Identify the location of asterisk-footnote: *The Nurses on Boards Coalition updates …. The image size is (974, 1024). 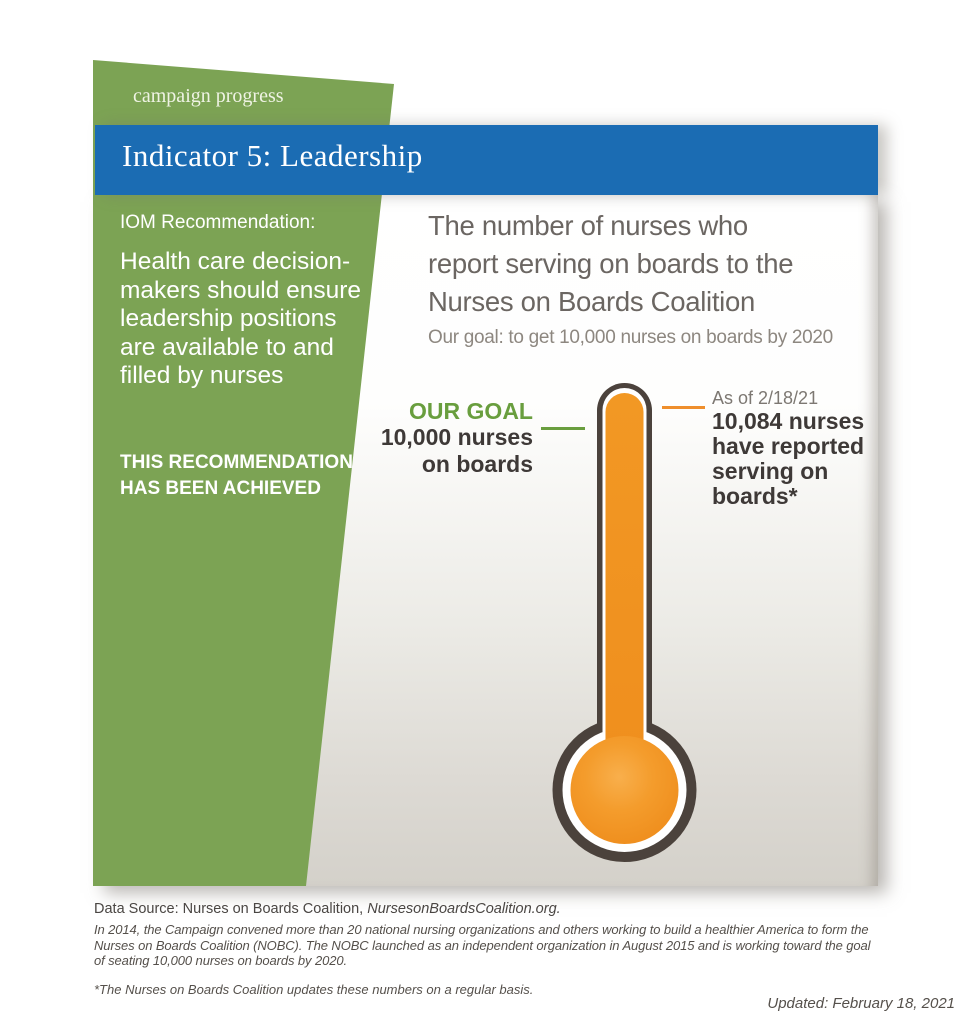
(314, 989).